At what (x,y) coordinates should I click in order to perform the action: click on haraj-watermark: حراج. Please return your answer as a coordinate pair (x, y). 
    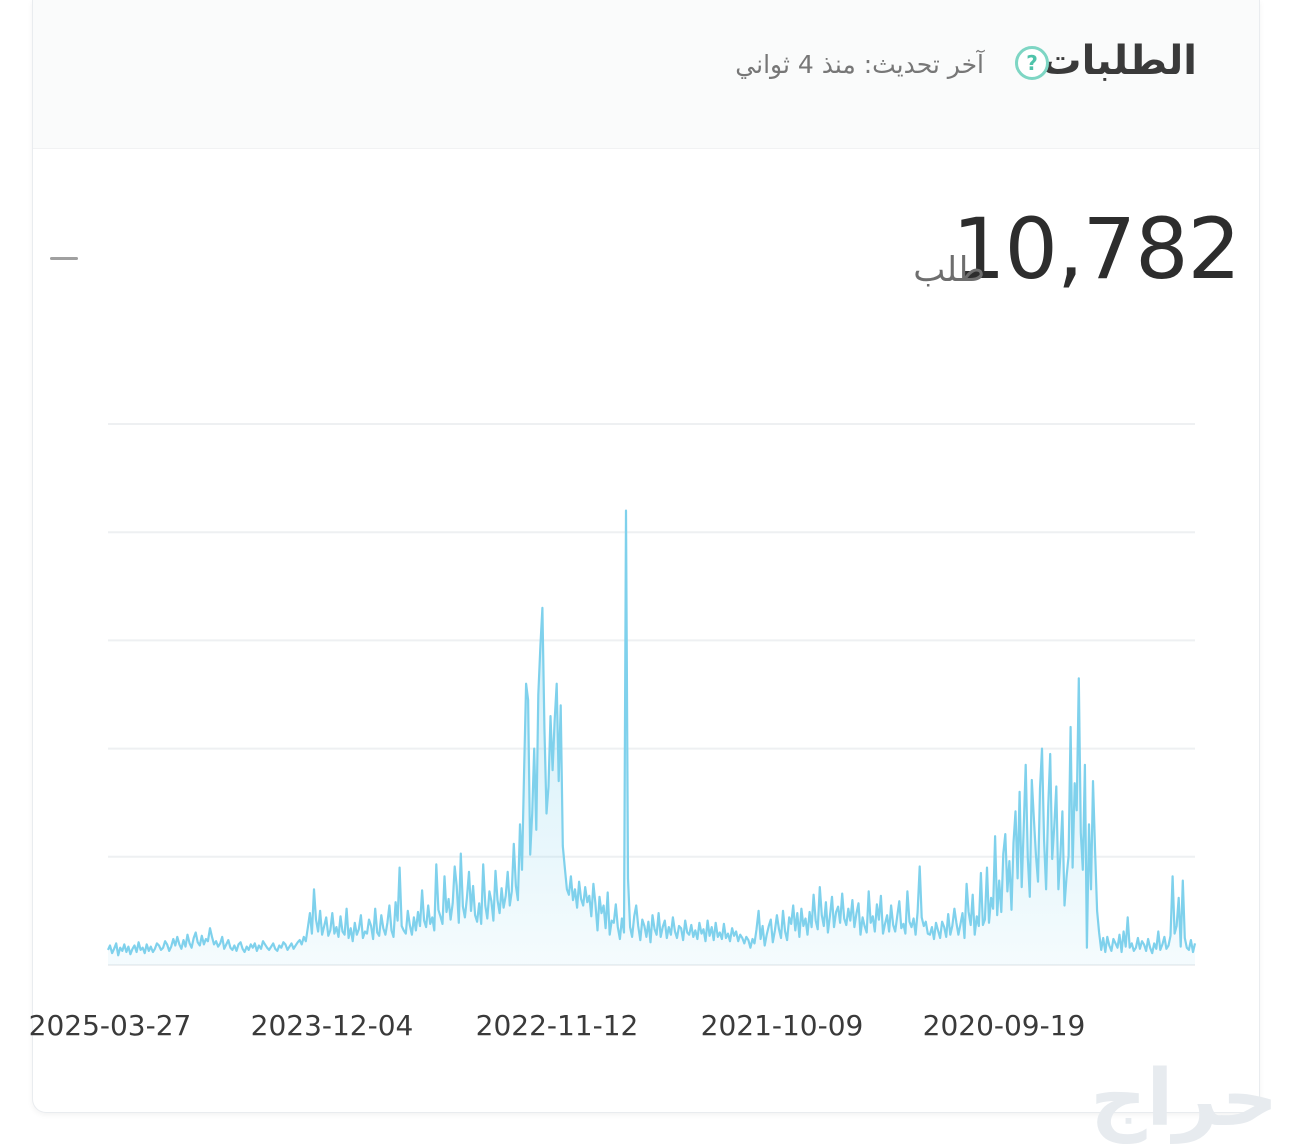
    Looking at the image, I should click on (1184, 1099).